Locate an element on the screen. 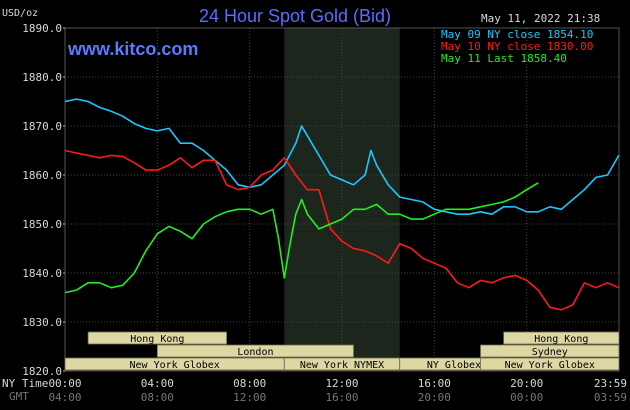  y-tick-label: 1890.0 is located at coordinates (42, 28).